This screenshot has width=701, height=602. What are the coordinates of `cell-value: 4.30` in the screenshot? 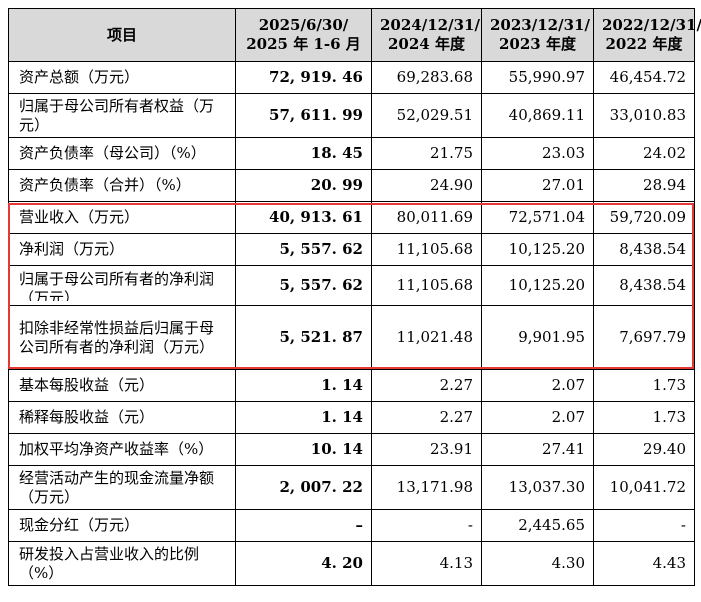 It's located at (537, 563).